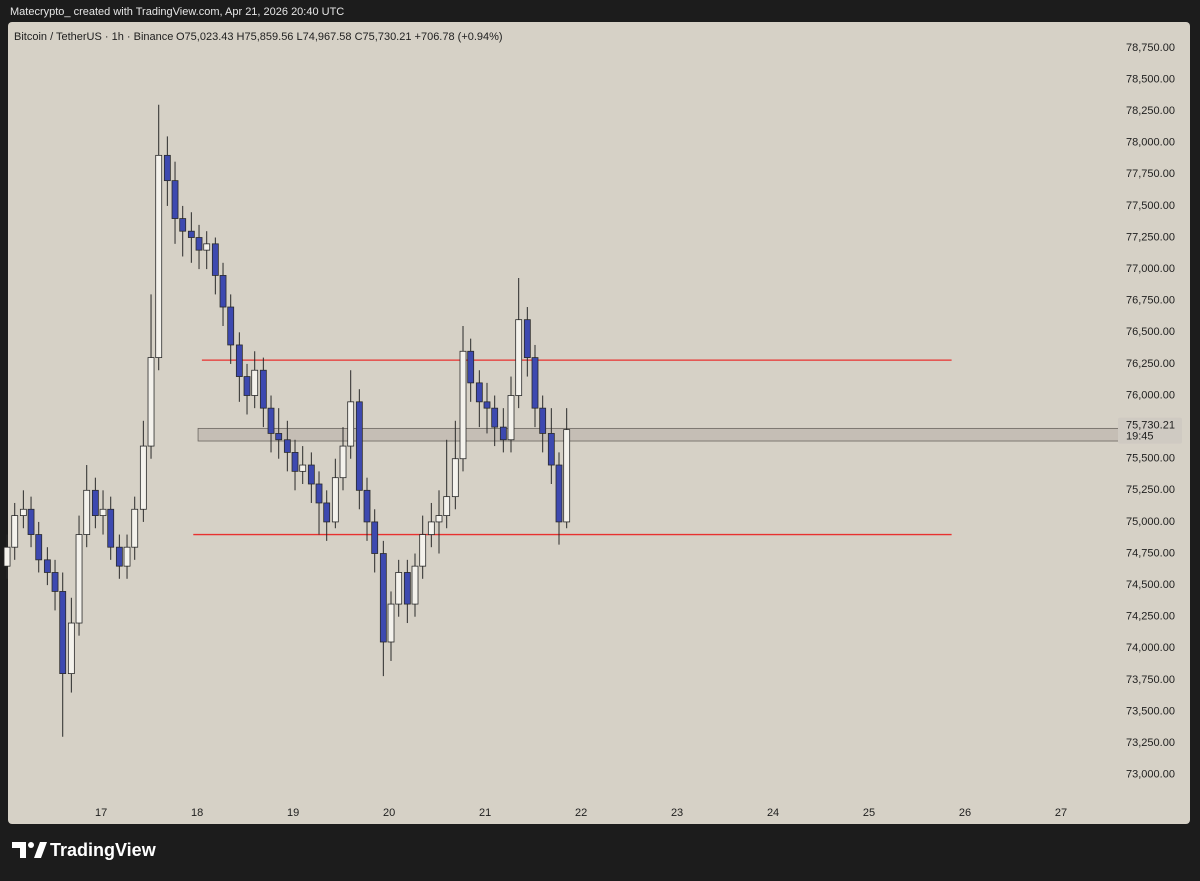  What do you see at coordinates (1150, 490) in the screenshot?
I see `y-tick-label: 75,250.00` at bounding box center [1150, 490].